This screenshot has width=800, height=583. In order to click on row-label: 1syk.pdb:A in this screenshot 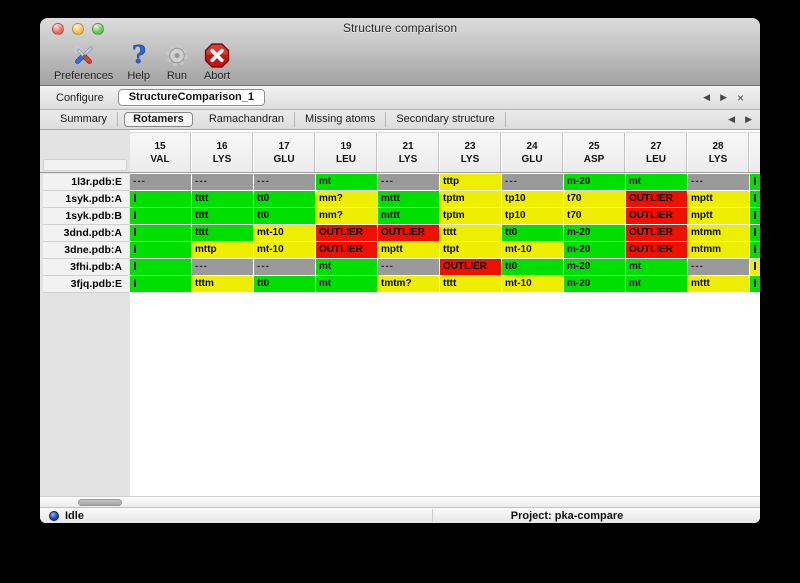, I will do `click(86, 199)`.